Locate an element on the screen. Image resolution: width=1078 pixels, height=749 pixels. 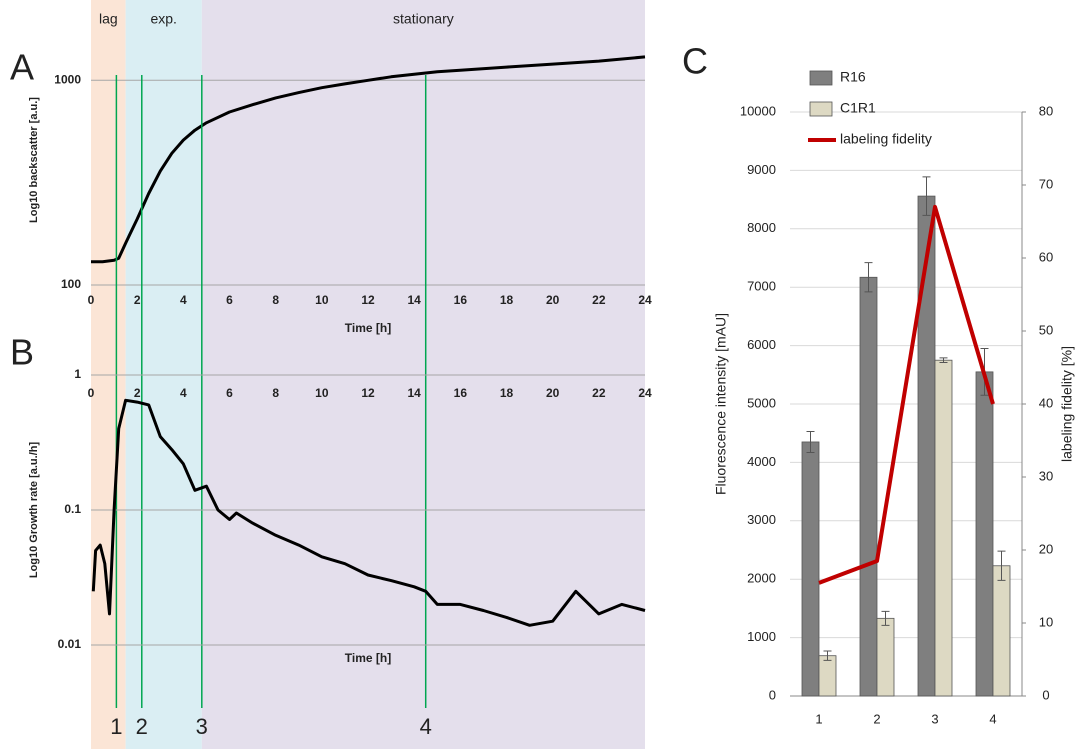
y-axis-label: Log10 backscatter [a.u.] is located at coordinates (34, 160).